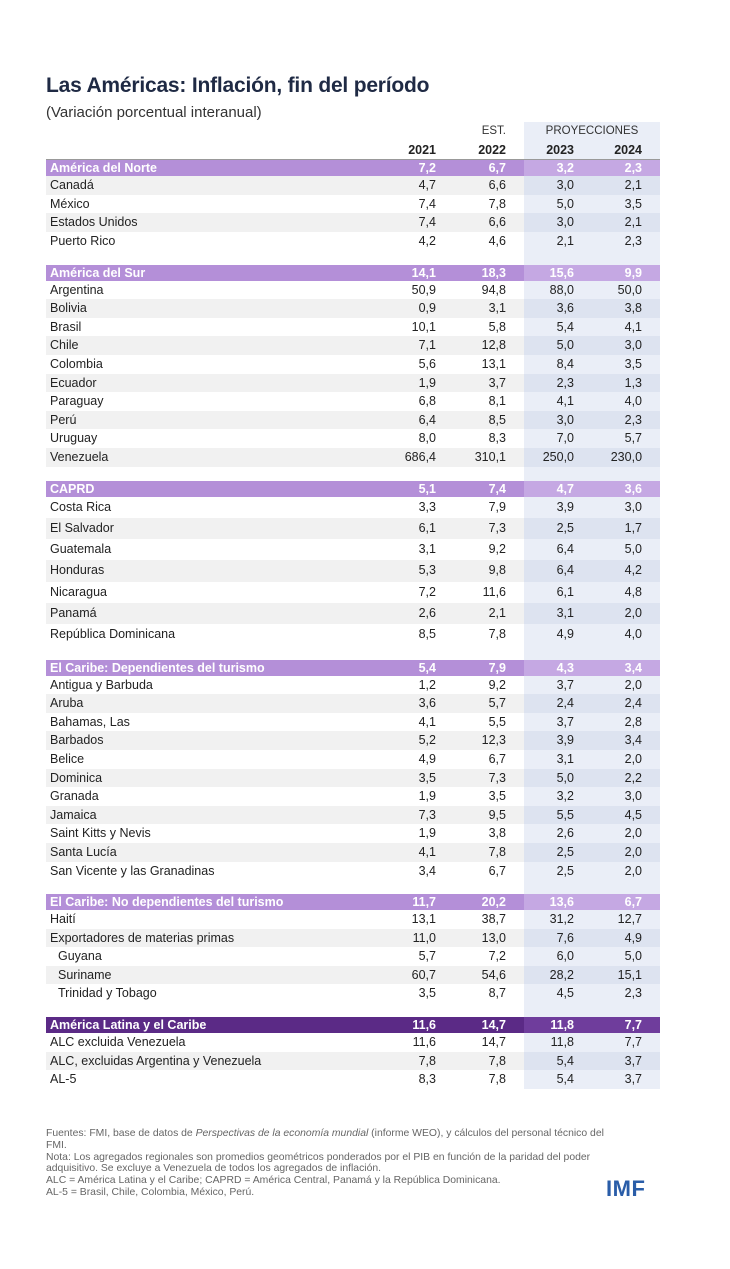  What do you see at coordinates (215, 852) in the screenshot?
I see `row-label: Santa Lucía` at bounding box center [215, 852].